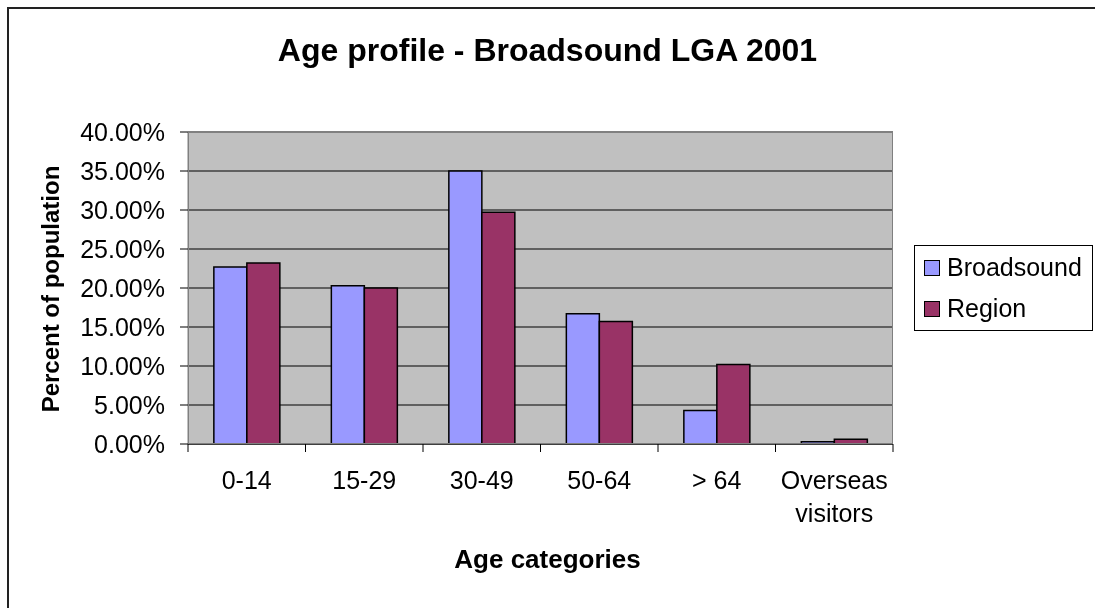 The width and height of the screenshot is (1095, 608). I want to click on y-tick-label: 25.00%, so click(122, 248).